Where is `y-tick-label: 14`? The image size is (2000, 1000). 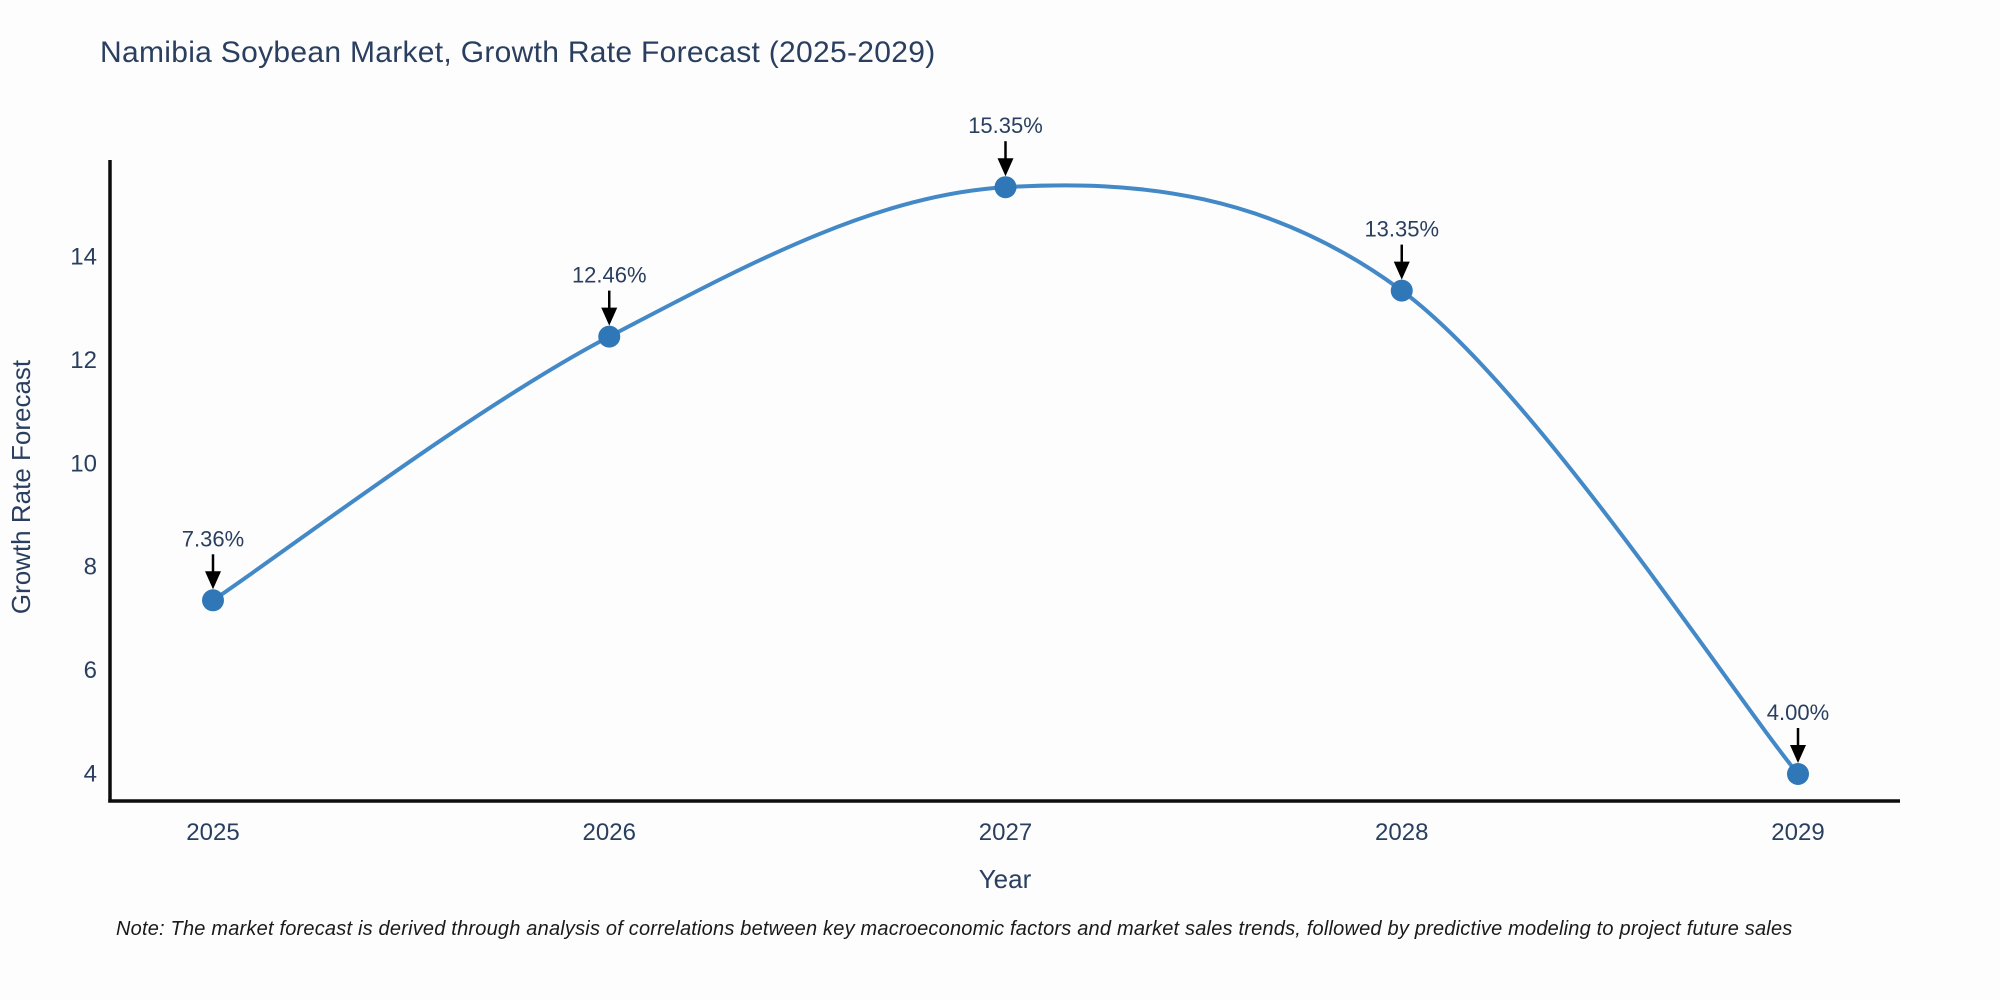
y-tick-label: 14 is located at coordinates (83, 257).